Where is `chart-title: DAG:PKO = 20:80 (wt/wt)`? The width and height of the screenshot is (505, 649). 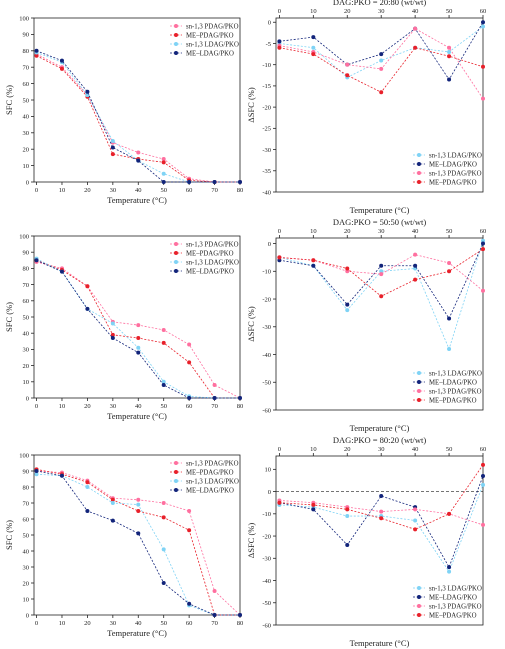 chart-title: DAG:PKO = 20:80 (wt/wt) is located at coordinates (380, 3).